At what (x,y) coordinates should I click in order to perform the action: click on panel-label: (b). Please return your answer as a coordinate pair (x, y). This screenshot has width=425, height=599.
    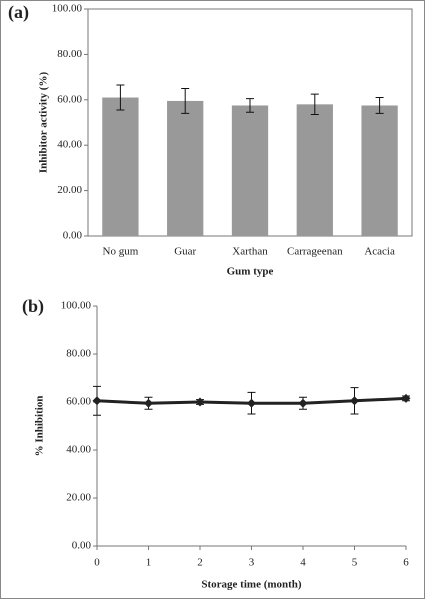
    Looking at the image, I should click on (33, 306).